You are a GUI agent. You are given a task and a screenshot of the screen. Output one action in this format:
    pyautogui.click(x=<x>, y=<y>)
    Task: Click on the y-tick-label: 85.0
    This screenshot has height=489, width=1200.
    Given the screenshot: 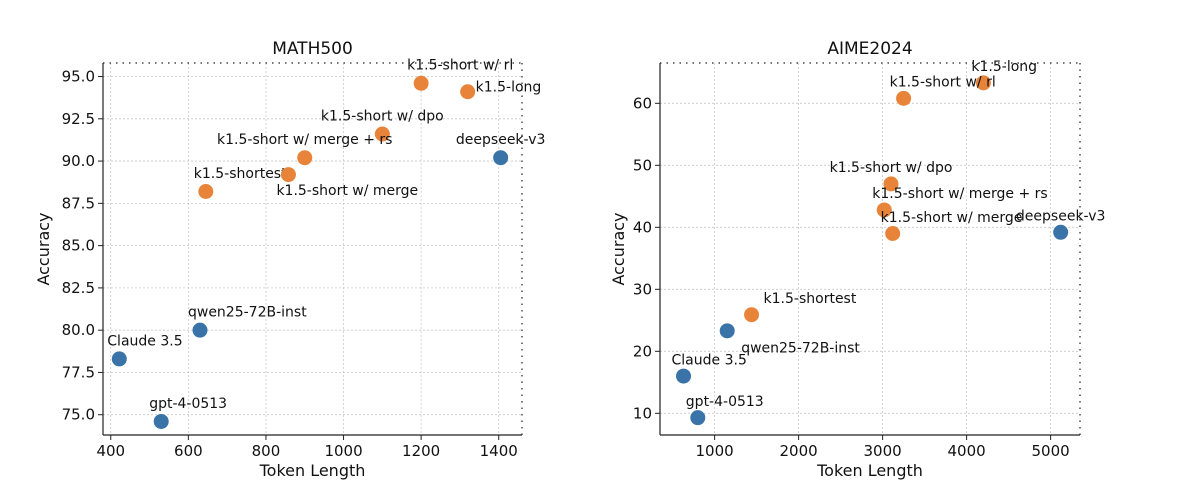 What is the action you would take?
    pyautogui.click(x=78, y=246)
    